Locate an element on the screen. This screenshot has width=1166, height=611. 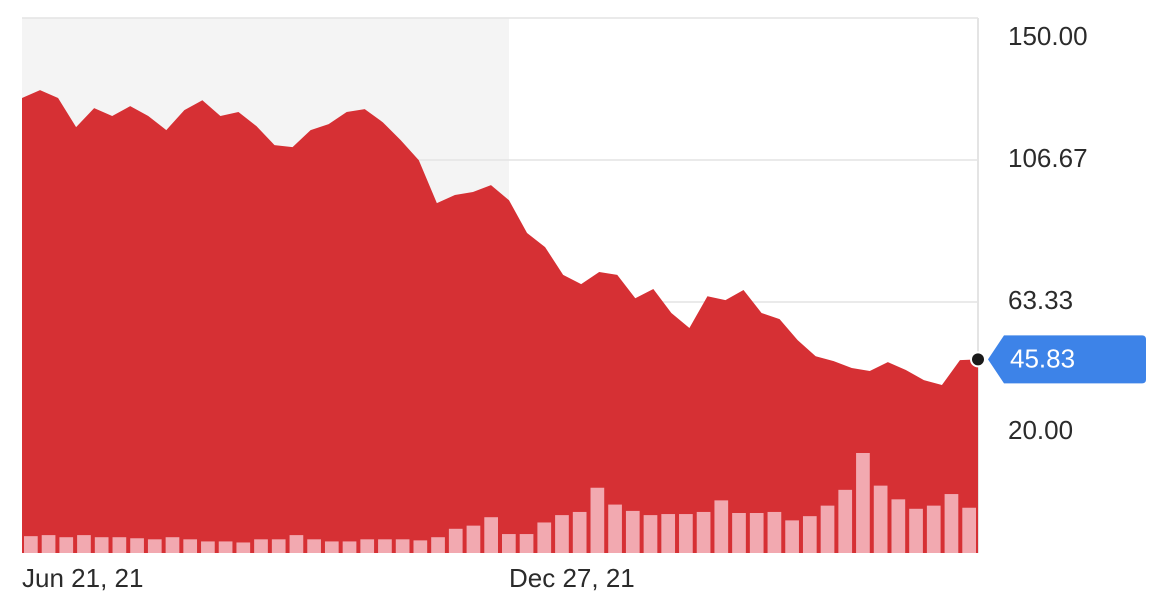
x-tick-label: Dec 27, 21 is located at coordinates (572, 578).